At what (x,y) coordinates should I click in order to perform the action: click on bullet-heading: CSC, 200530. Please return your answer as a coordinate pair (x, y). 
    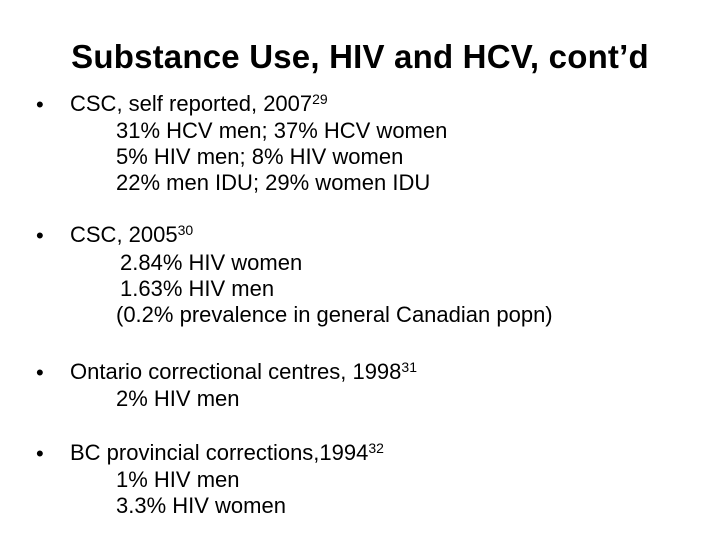
    Looking at the image, I should click on (131, 235).